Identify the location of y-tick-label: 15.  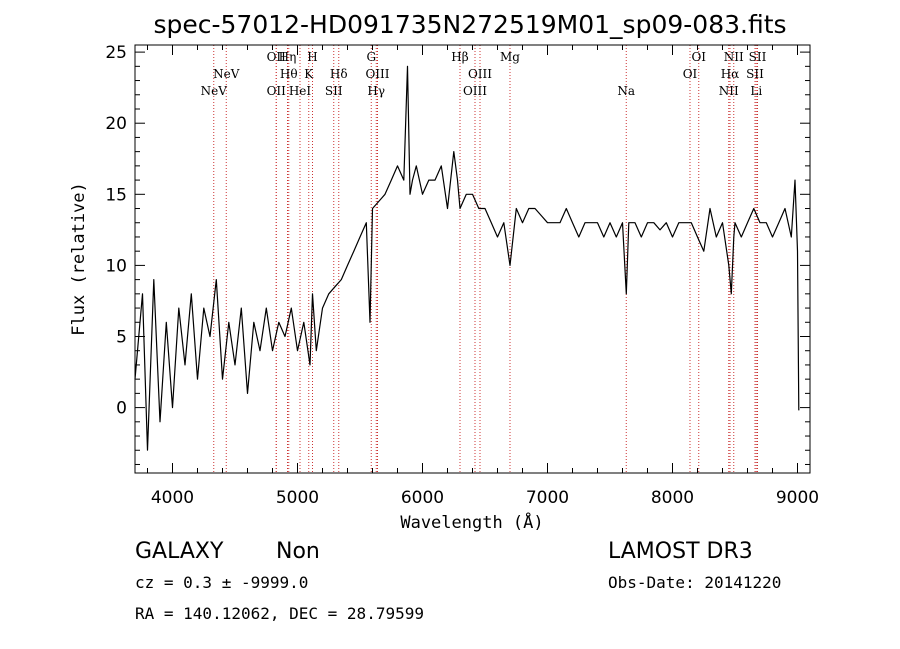
(116, 195).